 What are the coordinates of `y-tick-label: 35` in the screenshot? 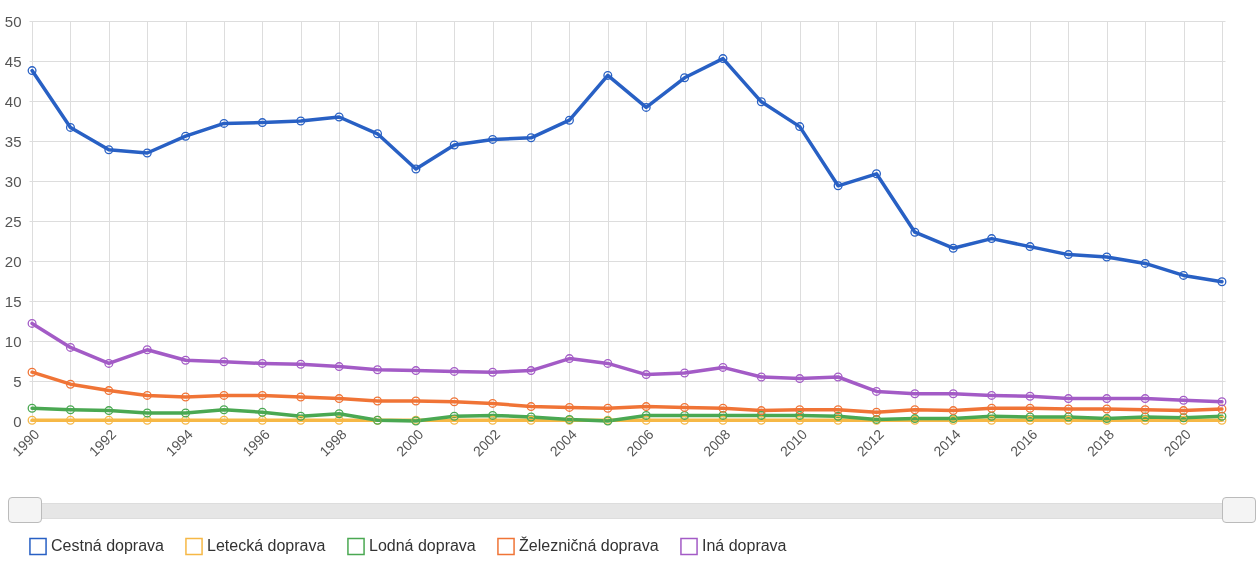 It's located at (13, 141).